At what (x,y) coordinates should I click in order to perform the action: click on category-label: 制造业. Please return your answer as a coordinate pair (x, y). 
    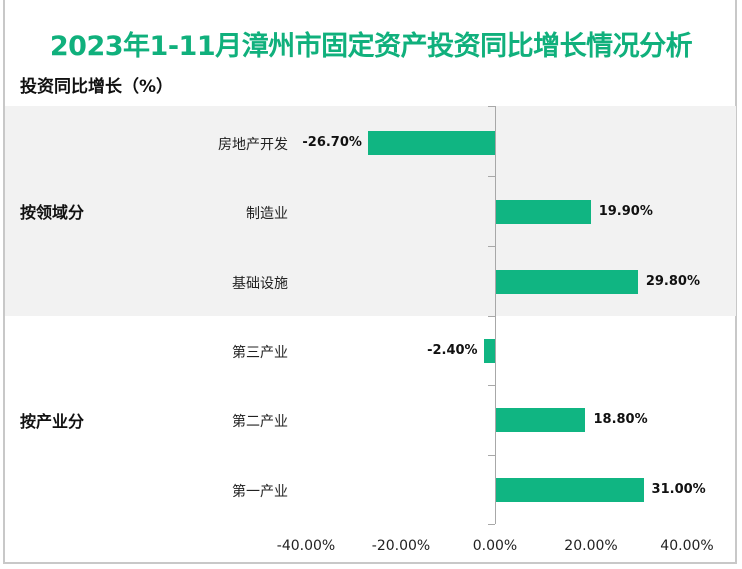
    Looking at the image, I should click on (267, 214).